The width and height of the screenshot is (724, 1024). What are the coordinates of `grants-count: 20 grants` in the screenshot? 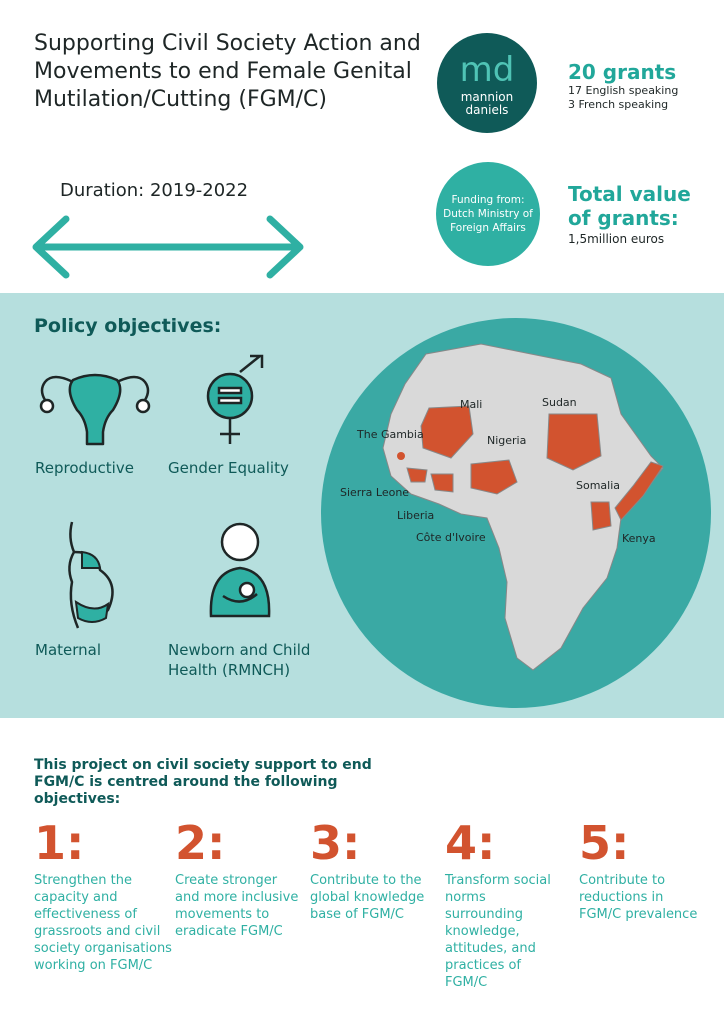 It's located at (622, 72).